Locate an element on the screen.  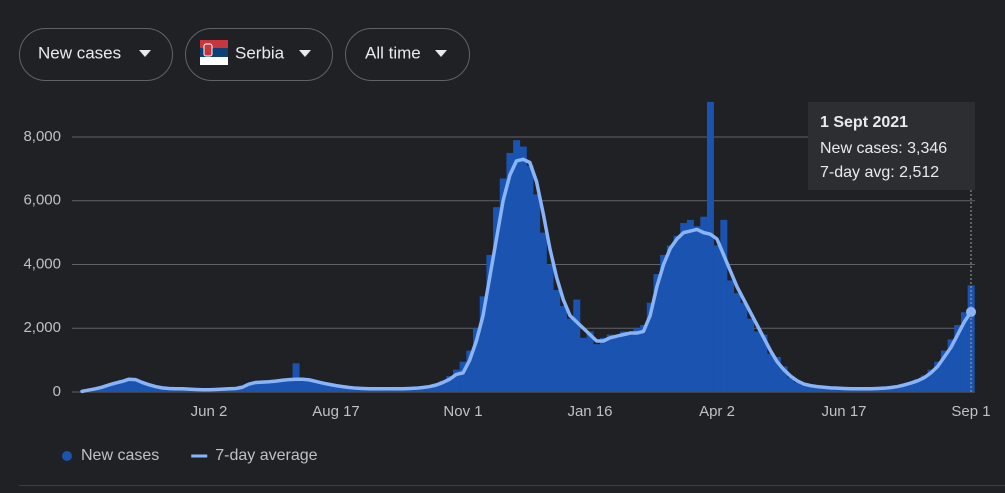
metric-dropdown: New cases is located at coordinates (96, 54).